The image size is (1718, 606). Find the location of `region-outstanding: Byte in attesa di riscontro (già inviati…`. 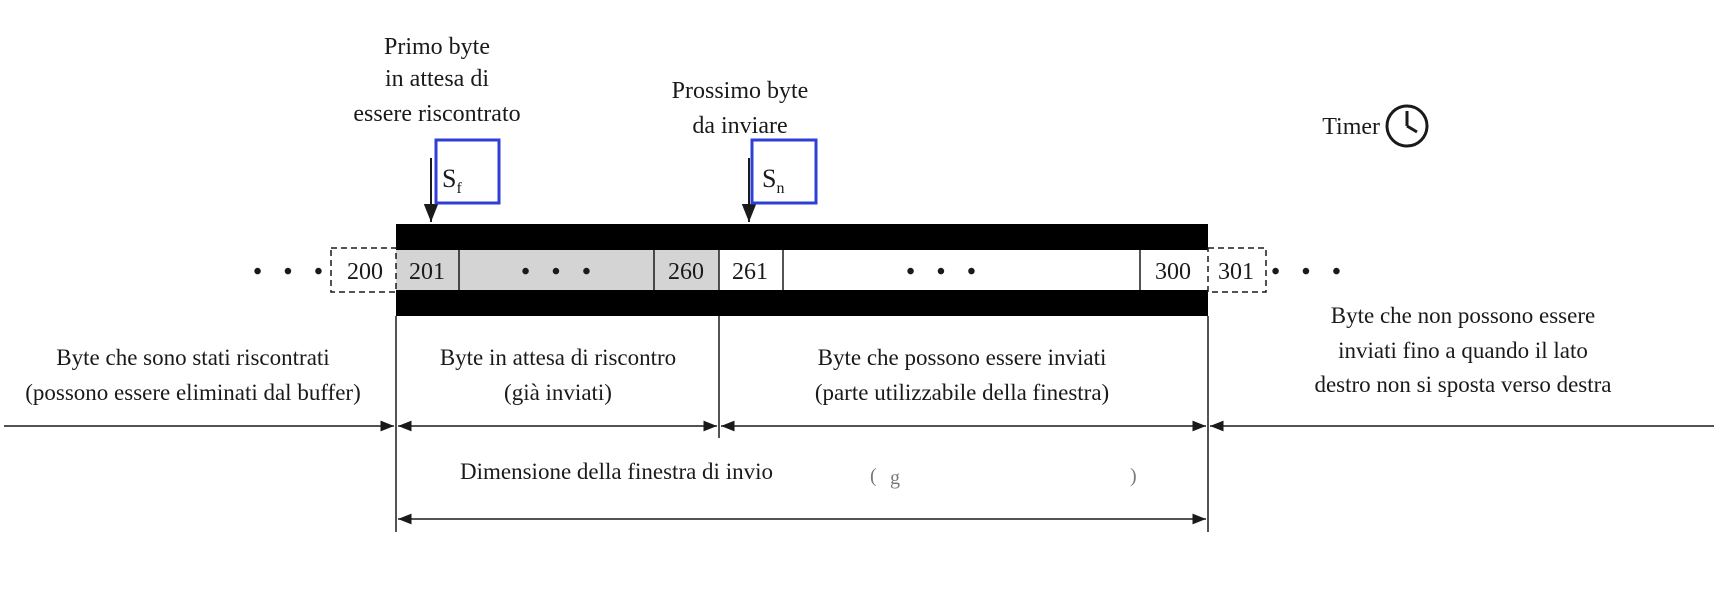

region-outstanding: Byte in attesa di riscontro (già inviati… is located at coordinates (558, 375).